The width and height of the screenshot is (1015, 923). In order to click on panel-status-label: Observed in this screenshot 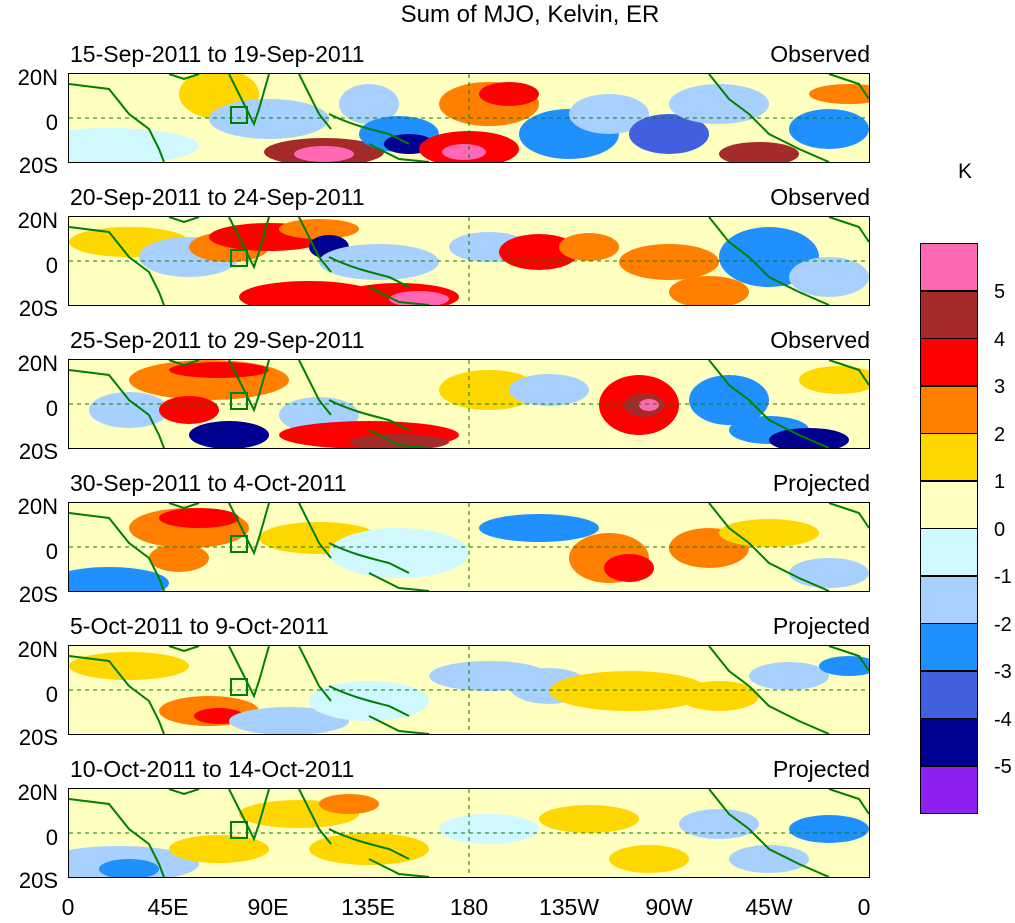, I will do `click(820, 54)`.